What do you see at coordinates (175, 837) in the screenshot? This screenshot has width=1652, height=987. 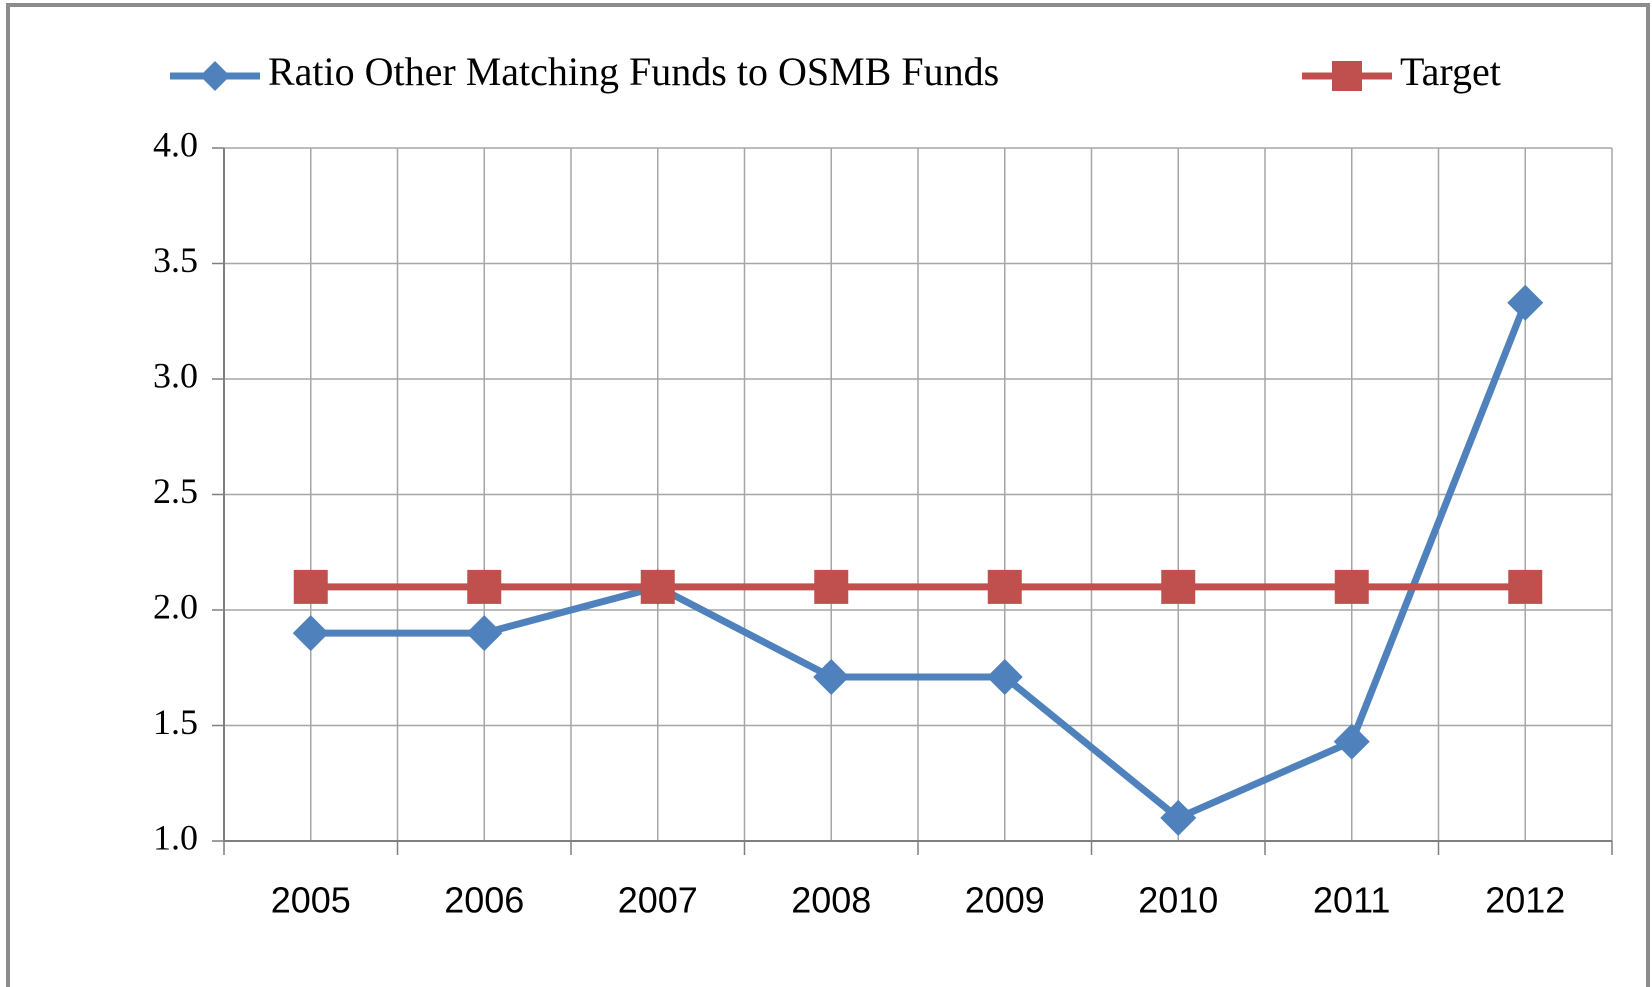 I see `y-tick-label: 1.0` at bounding box center [175, 837].